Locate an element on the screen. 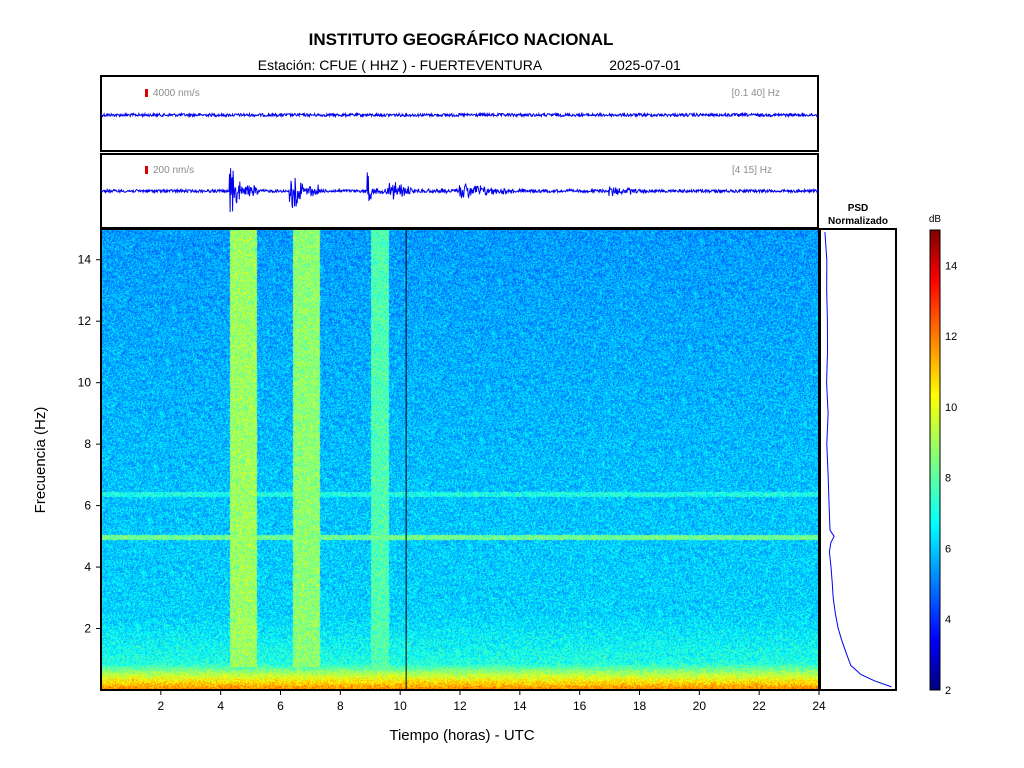 Image resolution: width=1024 pixels, height=768 pixels. x-tick-label: 14 is located at coordinates (520, 706).